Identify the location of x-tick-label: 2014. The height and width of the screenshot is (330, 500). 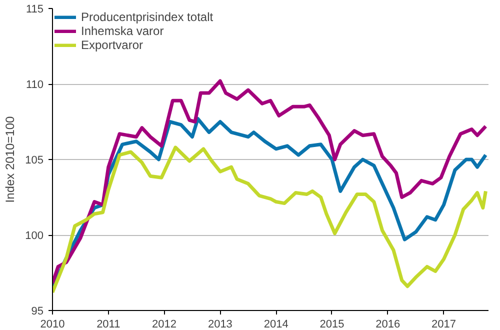
(276, 324).